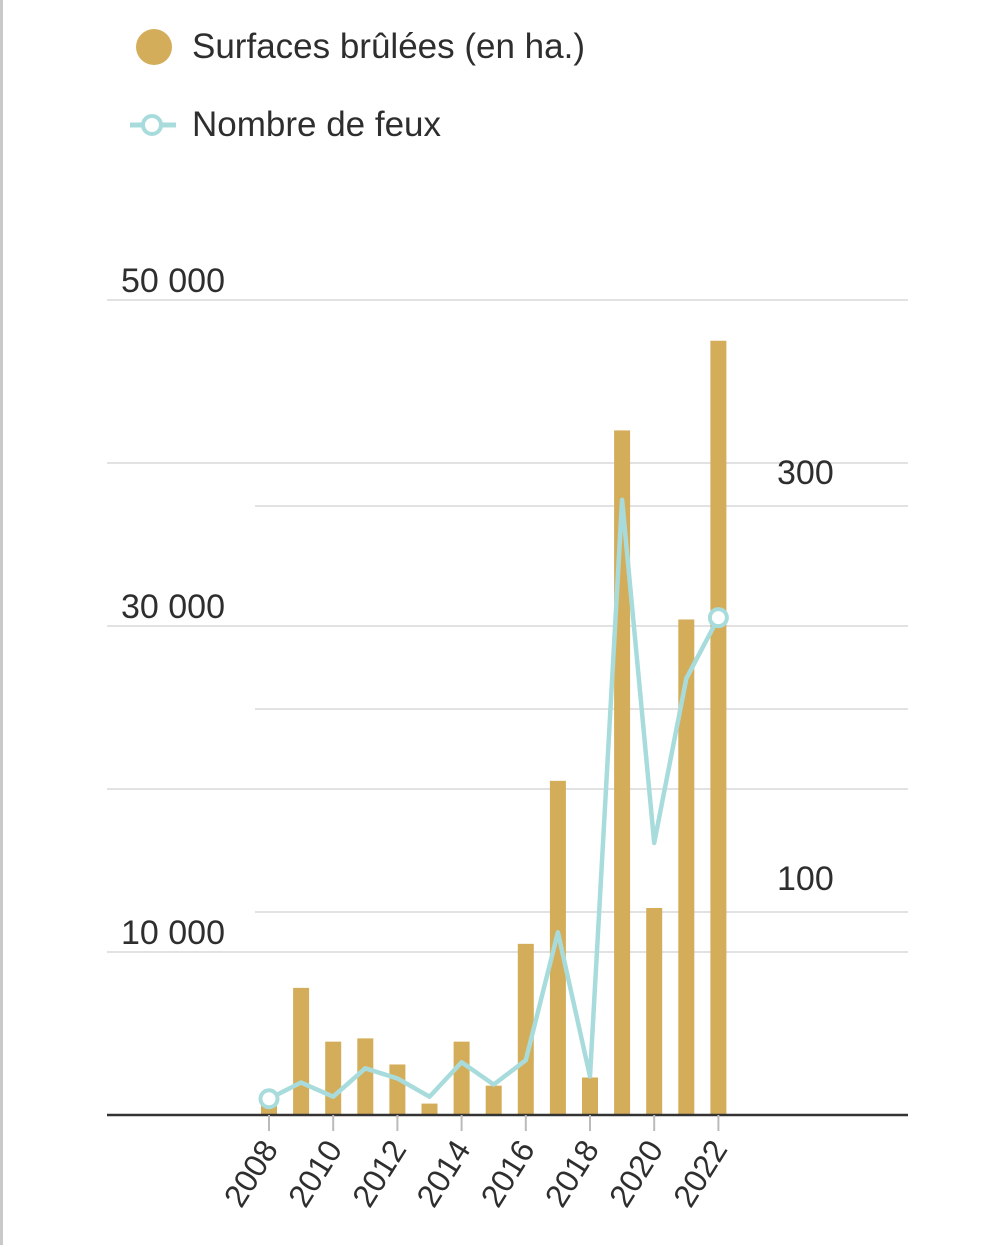  What do you see at coordinates (507, 1173) in the screenshot?
I see `x-tick-label: 2016` at bounding box center [507, 1173].